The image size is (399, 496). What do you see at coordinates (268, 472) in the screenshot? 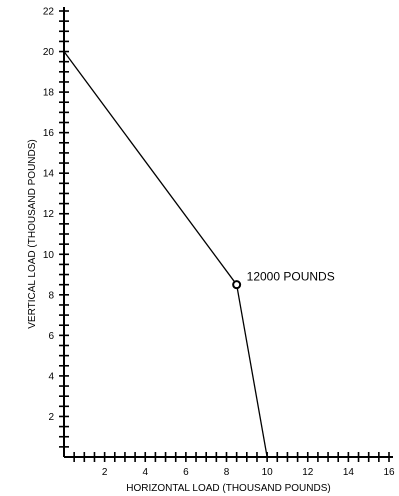
I see `x-tick-label: 10` at bounding box center [268, 472].